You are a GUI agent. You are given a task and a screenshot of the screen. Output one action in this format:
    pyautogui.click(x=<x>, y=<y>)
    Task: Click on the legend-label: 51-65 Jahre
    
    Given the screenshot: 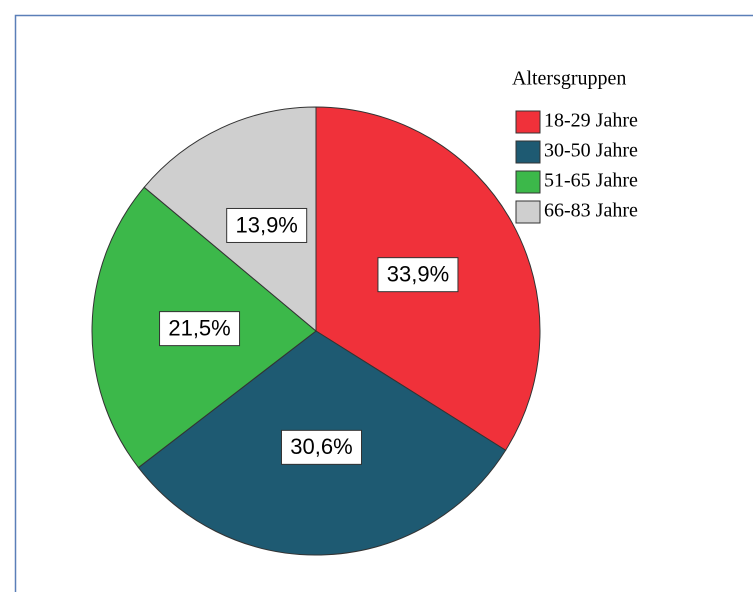 What is the action you would take?
    pyautogui.click(x=591, y=181)
    